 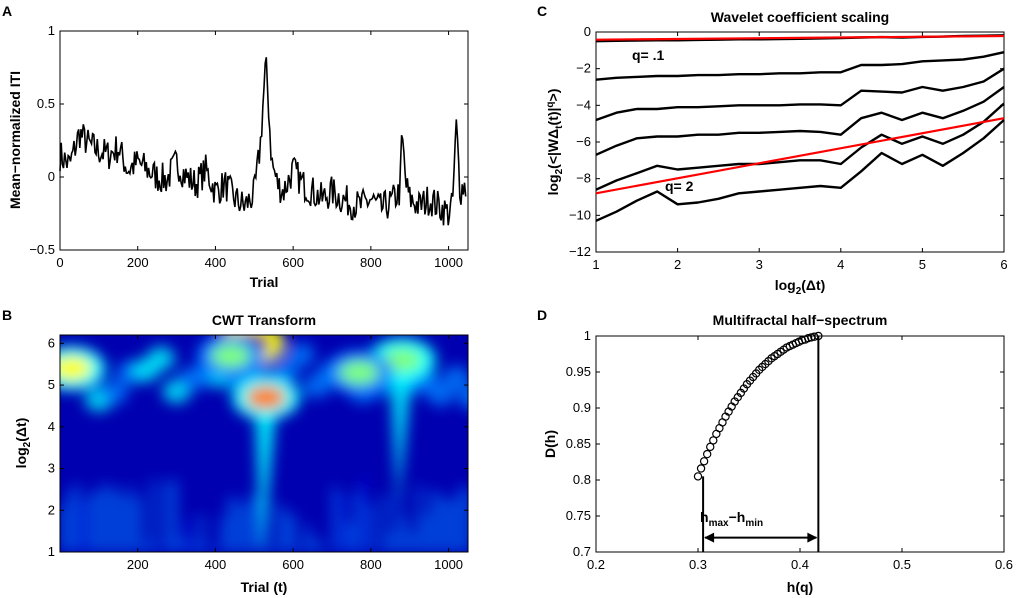 What do you see at coordinates (448, 262) in the screenshot?
I see `panel-a-xtick-label: 1000` at bounding box center [448, 262].